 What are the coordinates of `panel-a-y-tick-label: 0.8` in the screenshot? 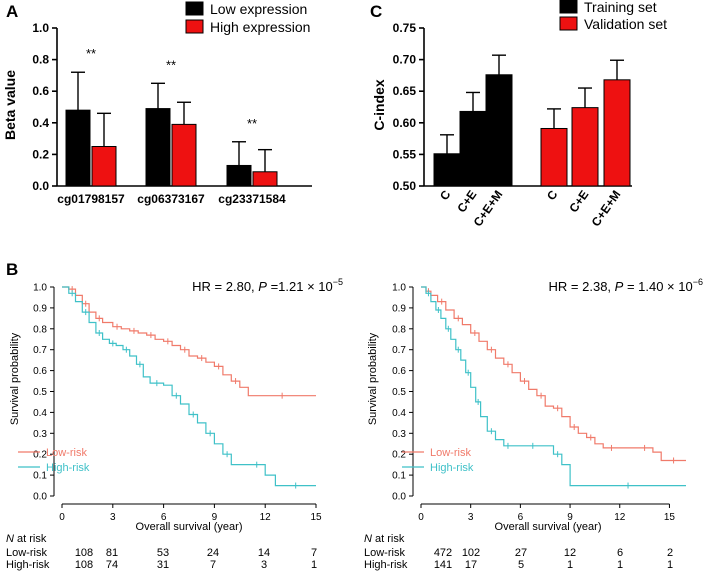 It's located at (40, 60).